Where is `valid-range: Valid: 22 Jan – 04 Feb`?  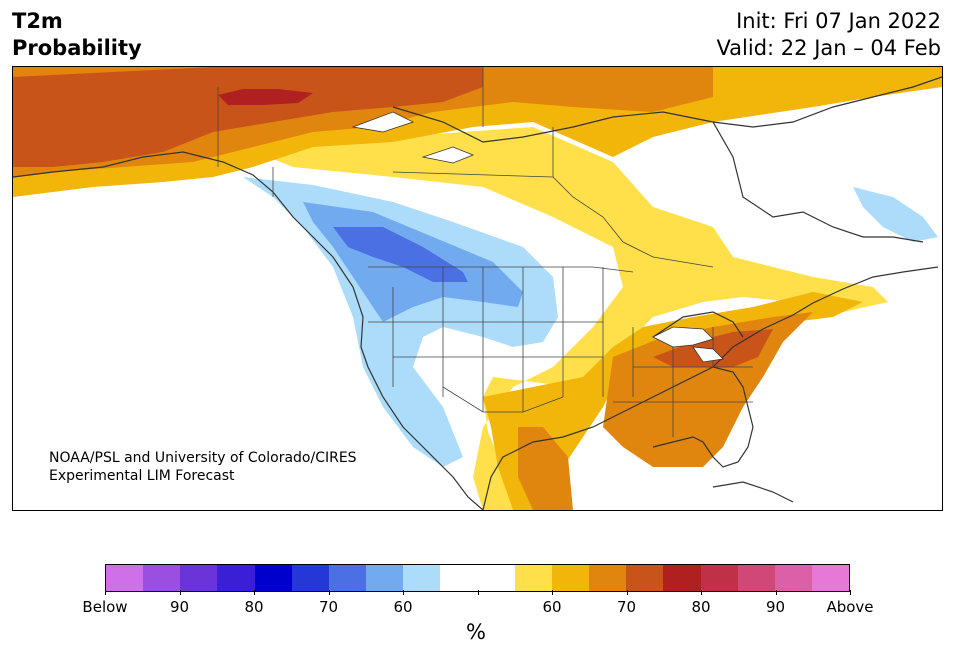
valid-range: Valid: 22 Jan – 04 Feb is located at coordinates (828, 48).